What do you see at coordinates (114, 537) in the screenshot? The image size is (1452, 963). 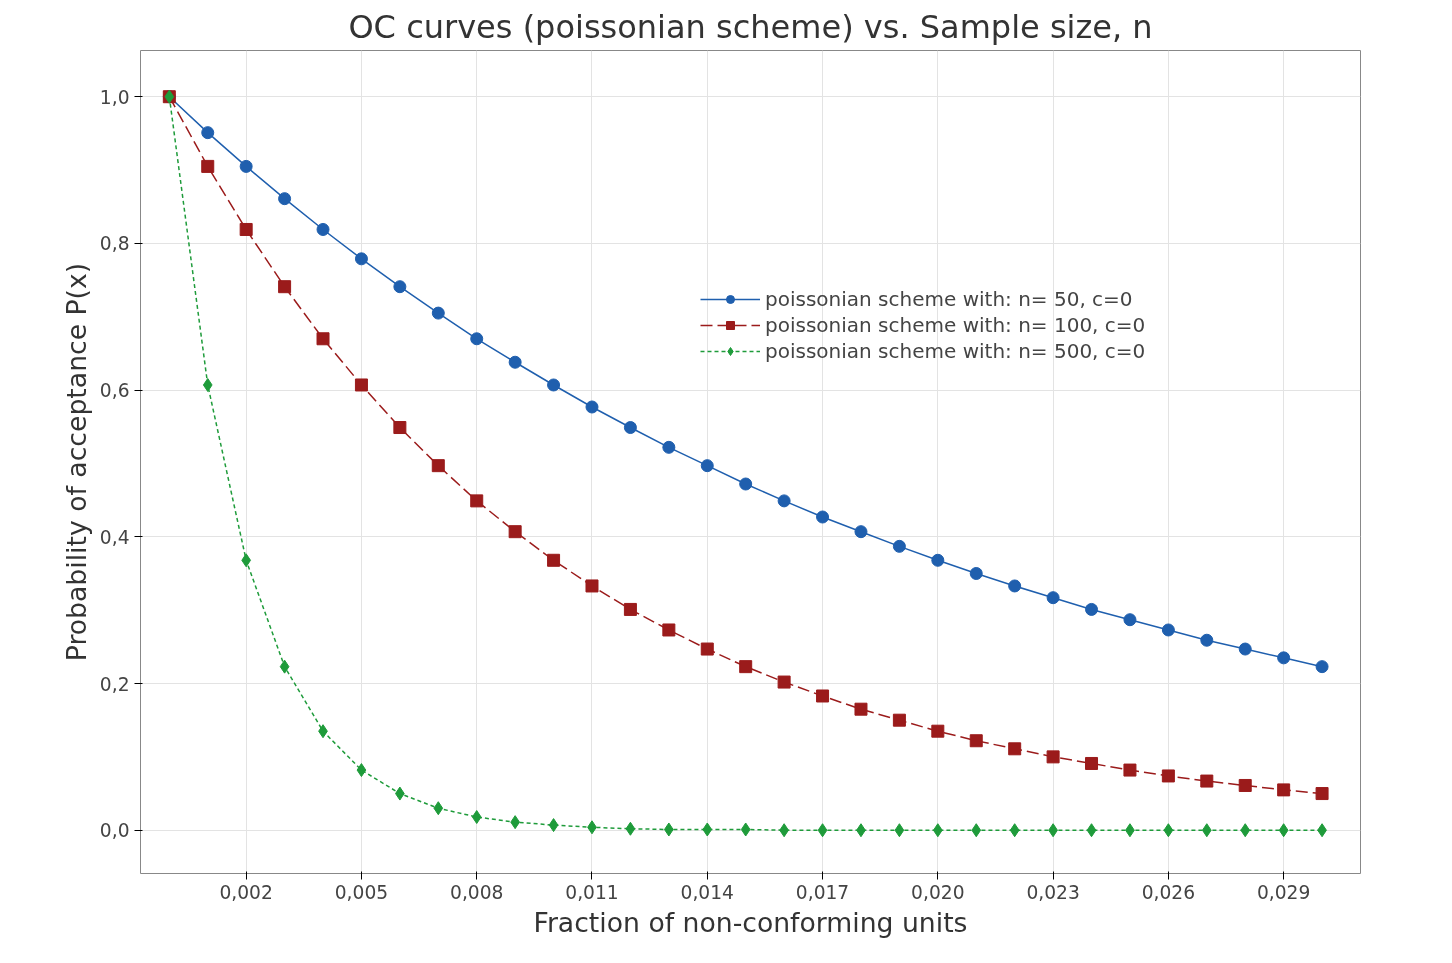 I see `y-tick-label: 0,4` at bounding box center [114, 537].